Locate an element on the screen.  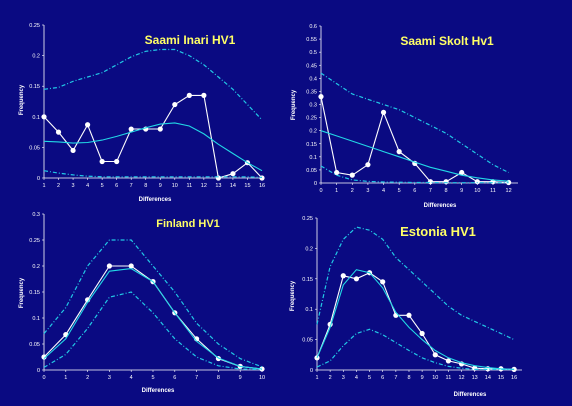
y-tick-label: 0.3 is located at coordinates (313, 106).